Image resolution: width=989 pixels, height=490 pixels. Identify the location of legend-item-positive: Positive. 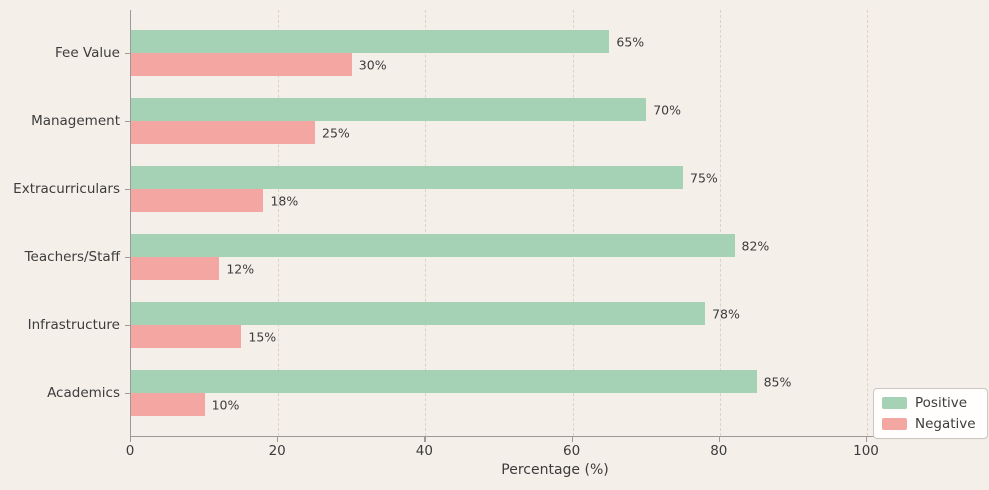
(929, 403).